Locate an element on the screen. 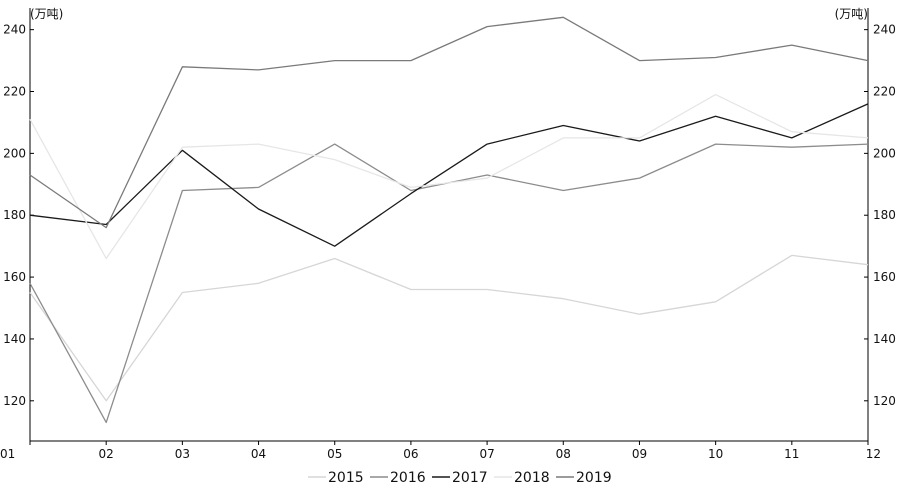  x-tick-label: 08 is located at coordinates (563, 454).